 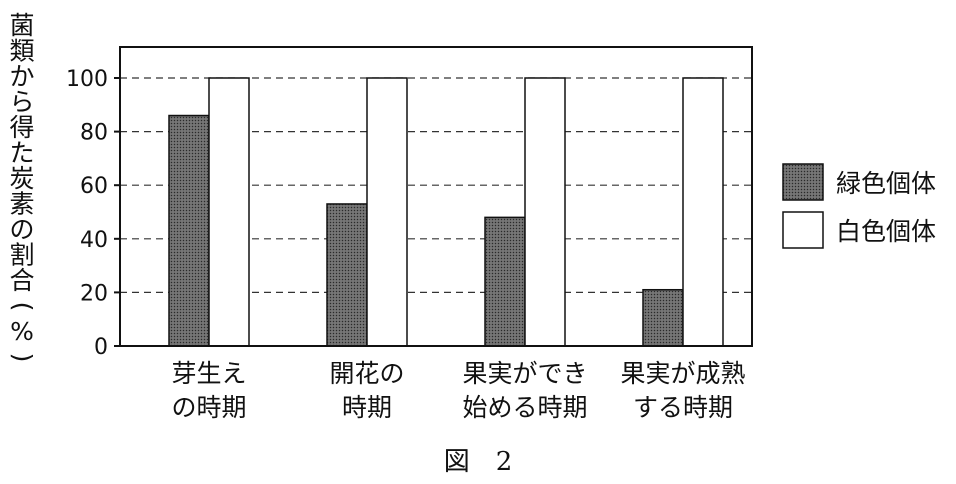 What do you see at coordinates (22, 307) in the screenshot?
I see `y-axis-label-char: (` at bounding box center [22, 307].